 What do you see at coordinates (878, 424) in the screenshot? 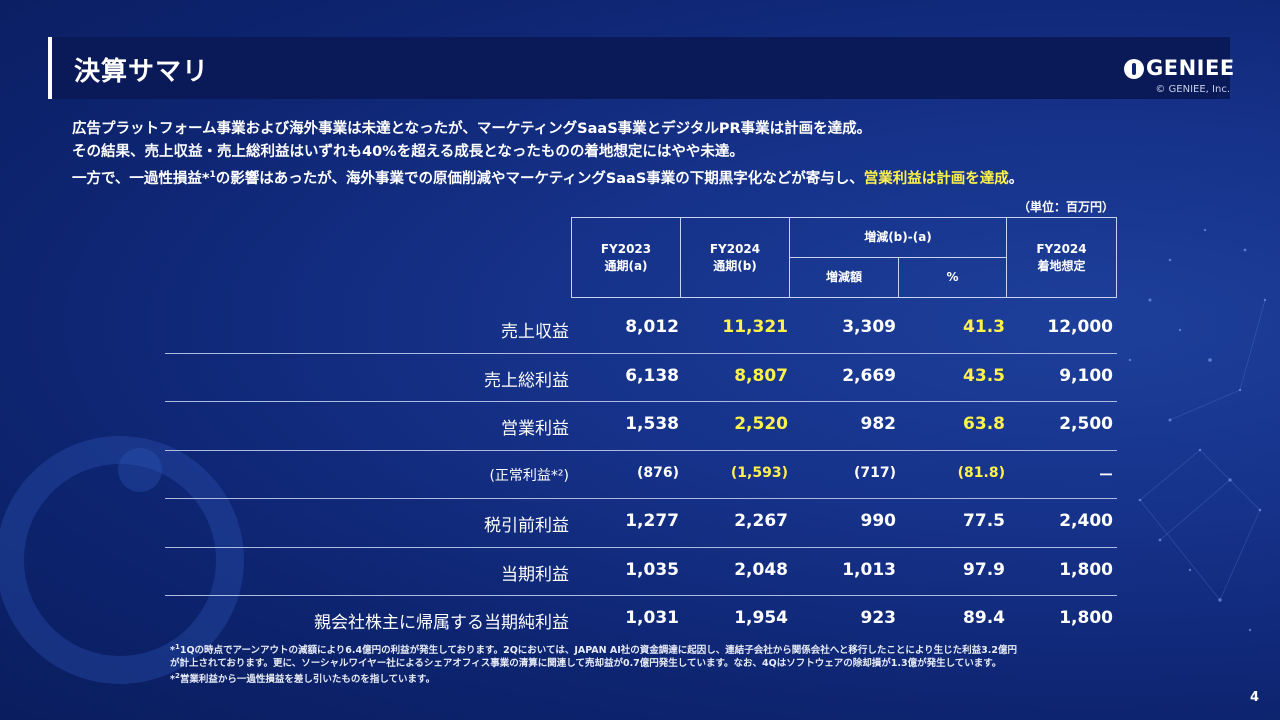
I see `cell-diff: 982` at bounding box center [878, 424].